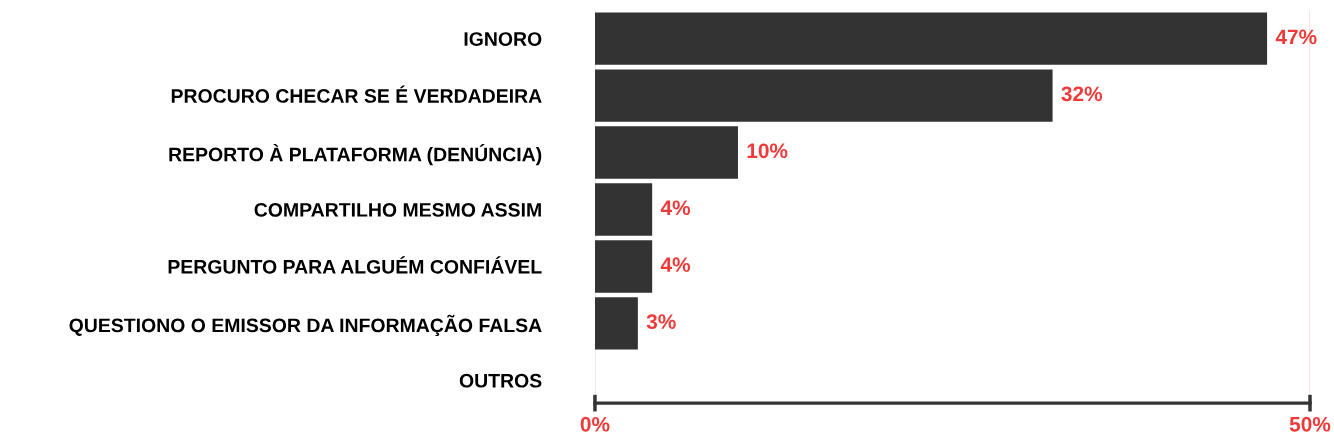  I want to click on data-label: 3%, so click(661, 322).